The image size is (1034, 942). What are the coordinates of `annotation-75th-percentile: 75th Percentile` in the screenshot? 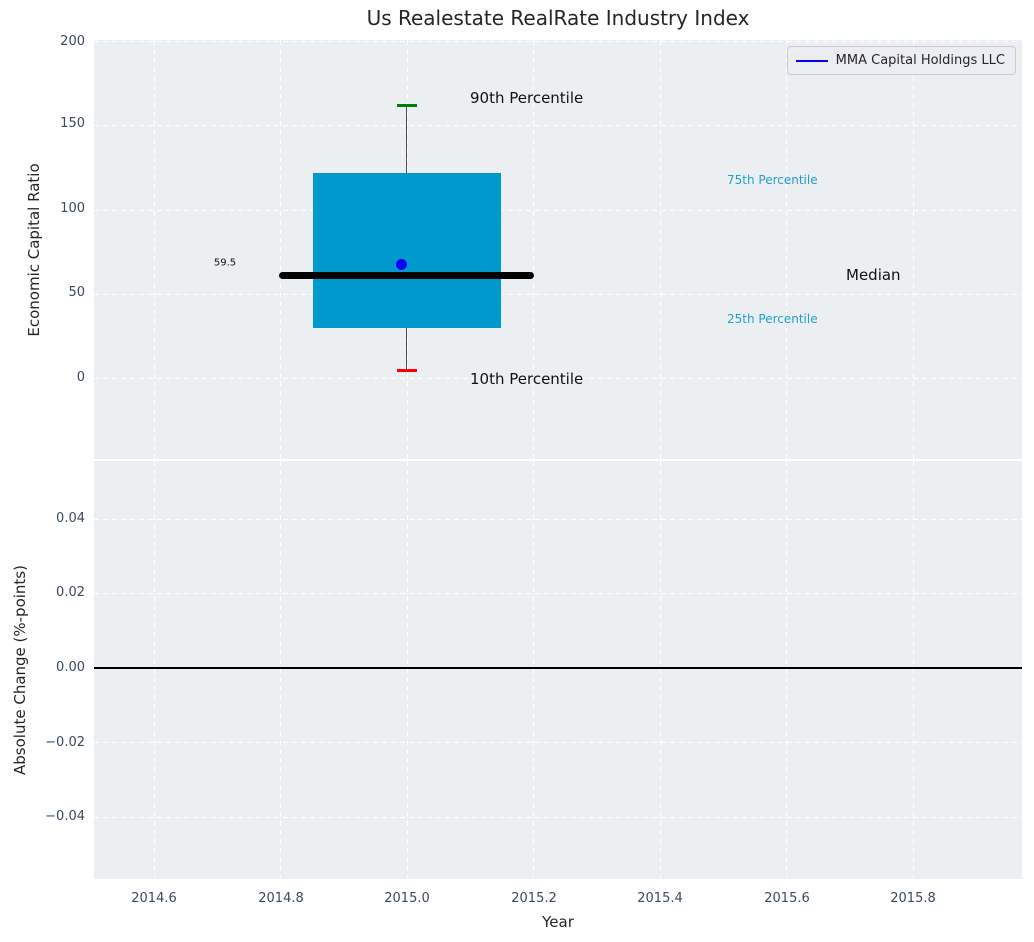 It's located at (772, 180).